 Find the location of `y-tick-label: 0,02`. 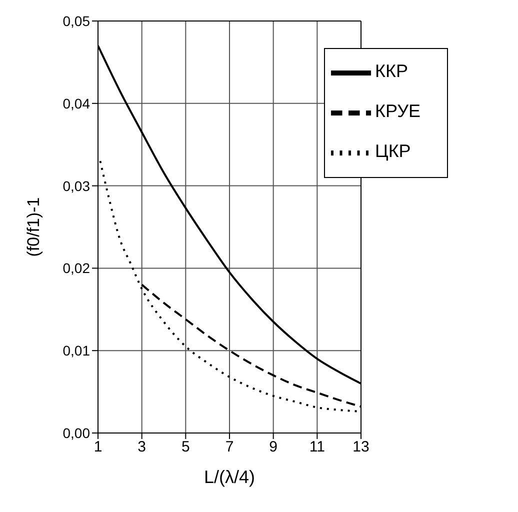

y-tick-label: 0,02 is located at coordinates (76, 268).